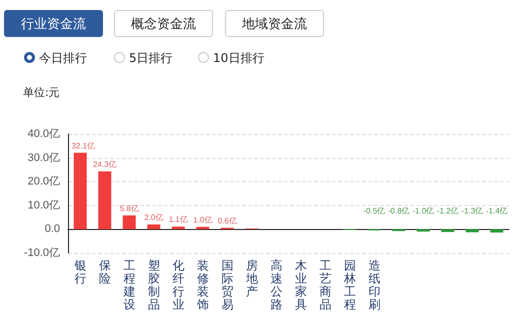 The height and width of the screenshot is (320, 515). What do you see at coordinates (151, 58) in the screenshot?
I see `text: 5日排行` at bounding box center [151, 58].